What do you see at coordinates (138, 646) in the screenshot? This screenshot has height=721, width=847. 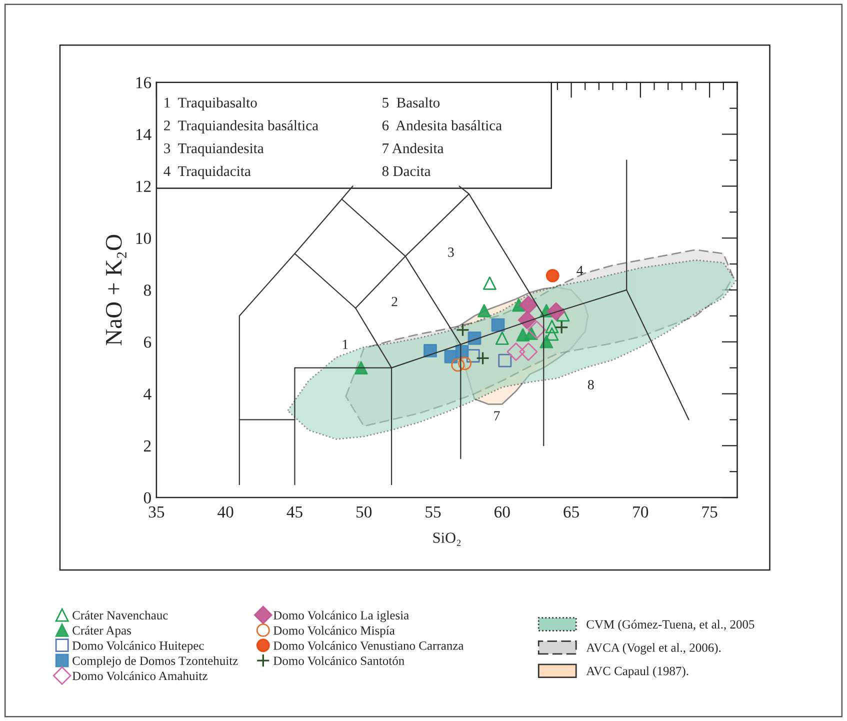 I see `legend-label: Domo Volcánico Huitepec` at bounding box center [138, 646].